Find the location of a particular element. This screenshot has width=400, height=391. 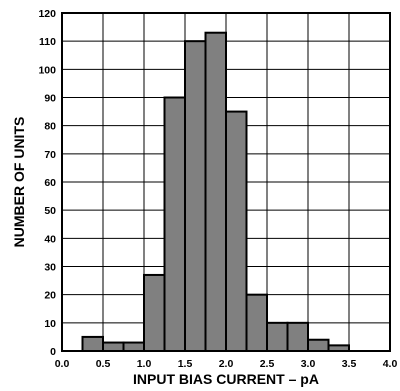

x-axis-title: INPUT BIAS CURRENT – pA is located at coordinates (226, 379).